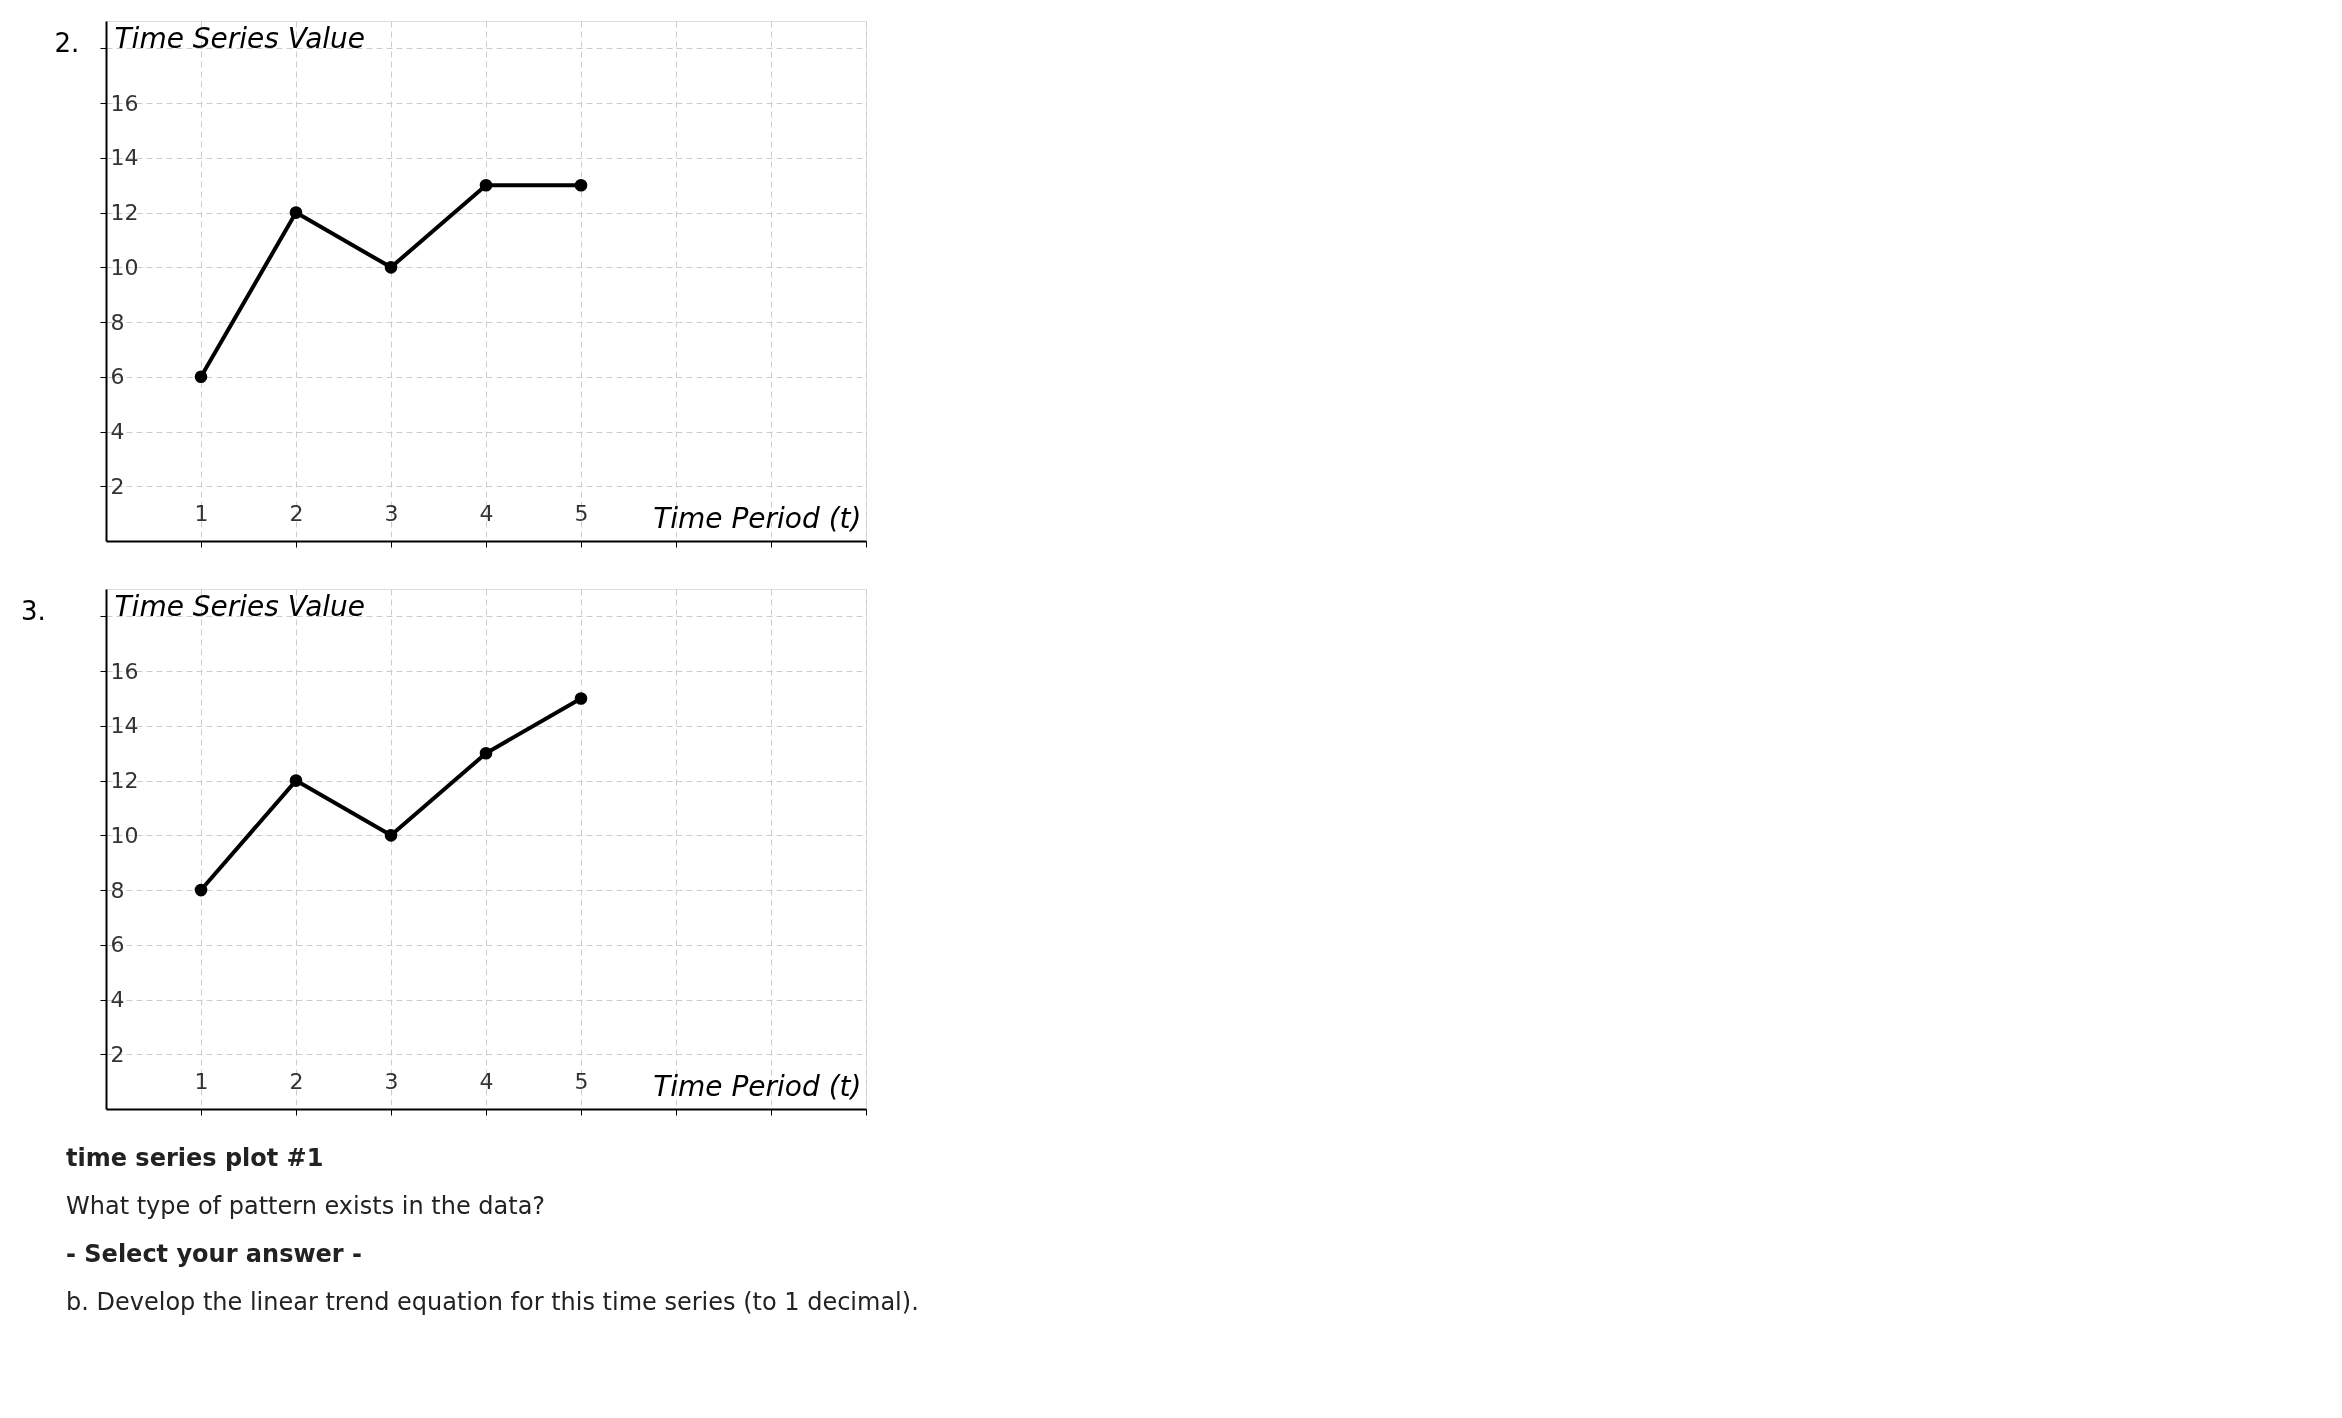 The image size is (2342, 1418). Describe the element at coordinates (306, 1206) in the screenshot. I see `text: What type of pattern exists in the data?` at that location.